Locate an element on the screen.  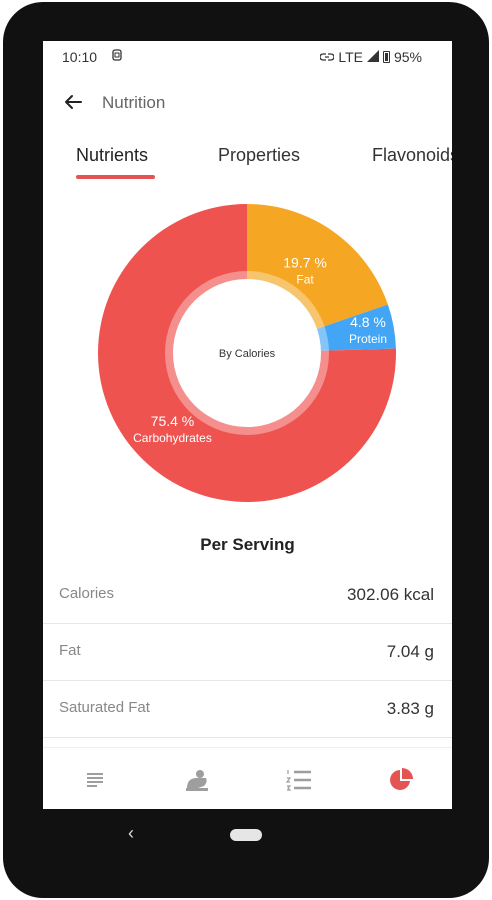
bottom-navigation is located at coordinates (247, 778).